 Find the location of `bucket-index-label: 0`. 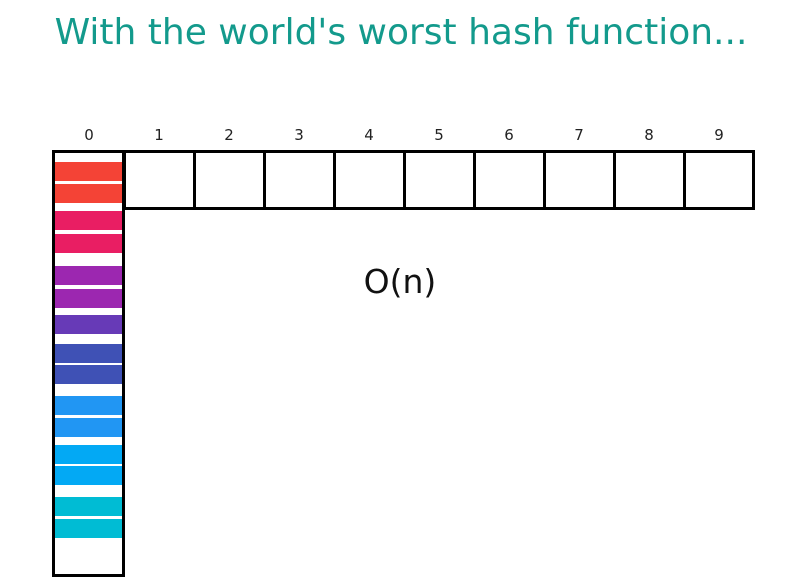

bucket-index-label: 0 is located at coordinates (89, 135).